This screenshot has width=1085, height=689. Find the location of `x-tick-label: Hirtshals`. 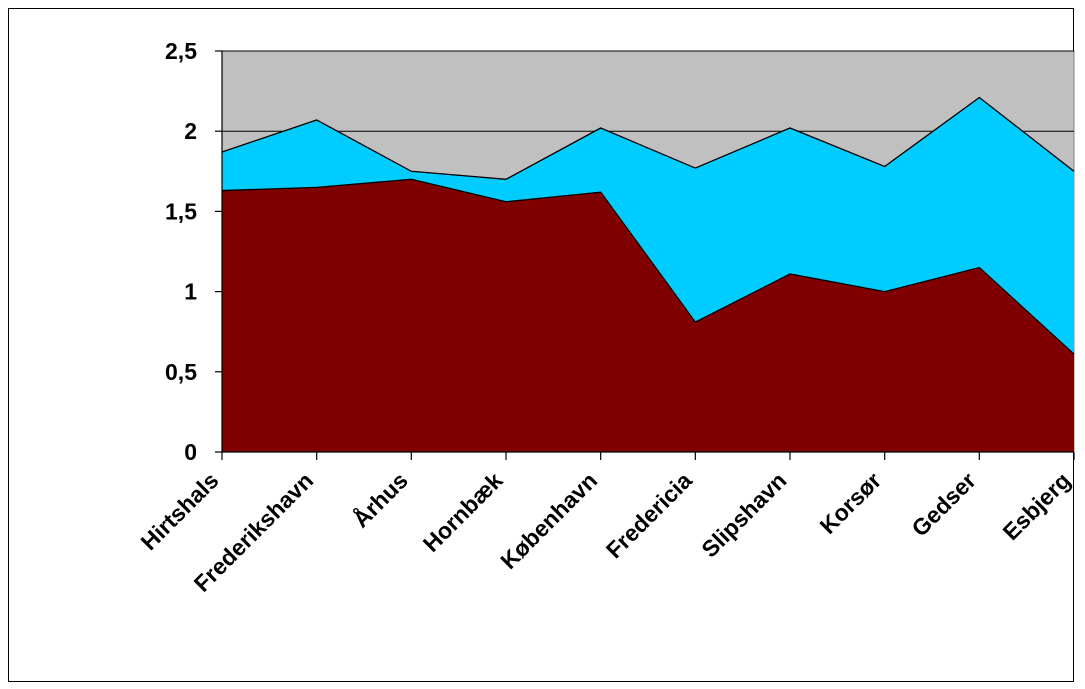

x-tick-label: Hirtshals is located at coordinates (180, 511).